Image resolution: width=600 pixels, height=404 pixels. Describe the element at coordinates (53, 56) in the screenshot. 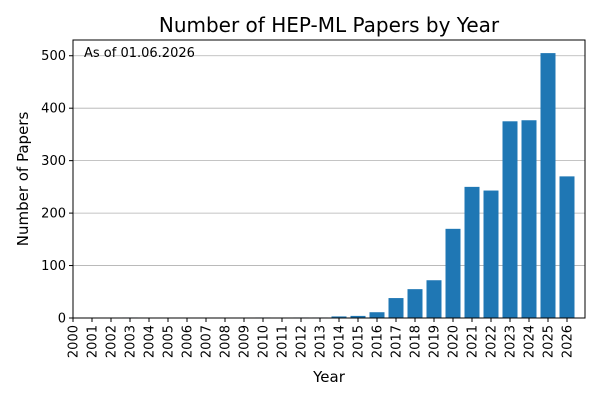

I see `y-tick-label: 500` at that location.